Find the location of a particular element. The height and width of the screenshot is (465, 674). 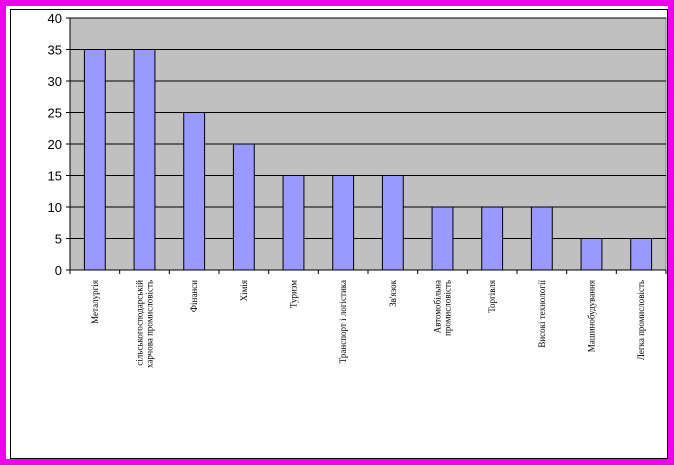

x-tick-label: Торгівля is located at coordinates (492, 296).